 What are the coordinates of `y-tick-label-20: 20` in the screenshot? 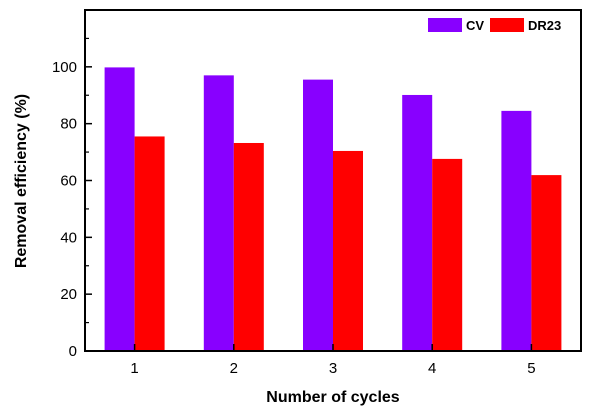 It's located at (68, 294).